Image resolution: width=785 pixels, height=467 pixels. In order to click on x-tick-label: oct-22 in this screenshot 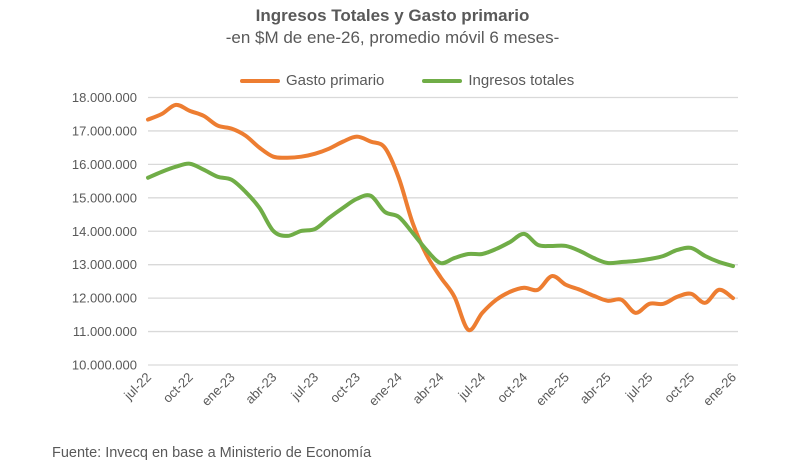, I will do `click(178, 388)`.